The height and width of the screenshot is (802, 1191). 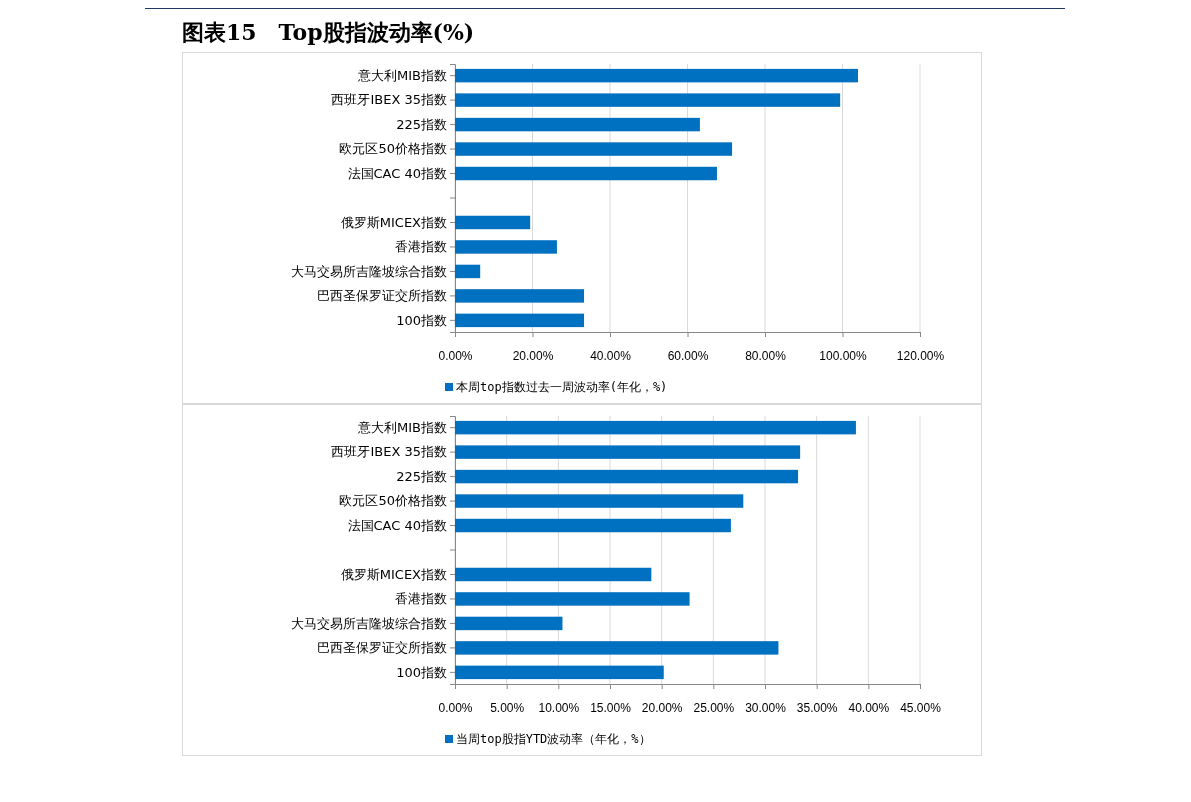 What do you see at coordinates (688, 355) in the screenshot?
I see `x-tick-label: 60.00%` at bounding box center [688, 355].